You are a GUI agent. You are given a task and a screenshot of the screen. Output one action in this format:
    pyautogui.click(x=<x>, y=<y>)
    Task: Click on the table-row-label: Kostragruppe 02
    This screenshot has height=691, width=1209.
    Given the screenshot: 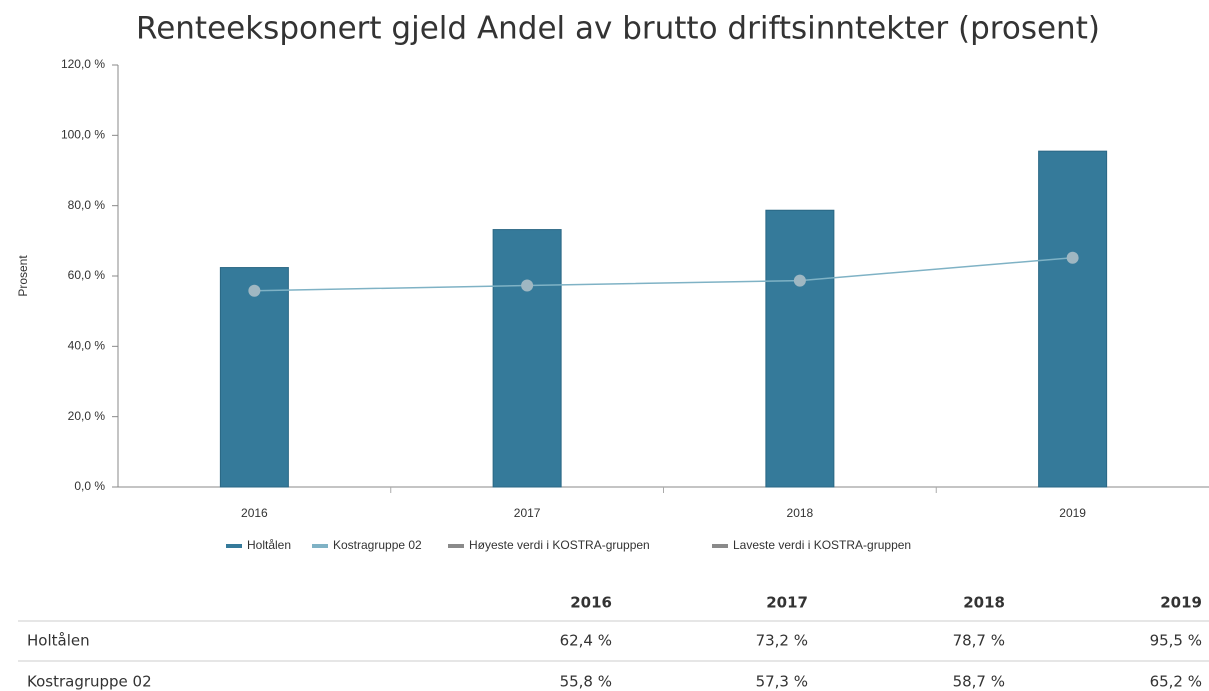 What is the action you would take?
    pyautogui.click(x=89, y=682)
    